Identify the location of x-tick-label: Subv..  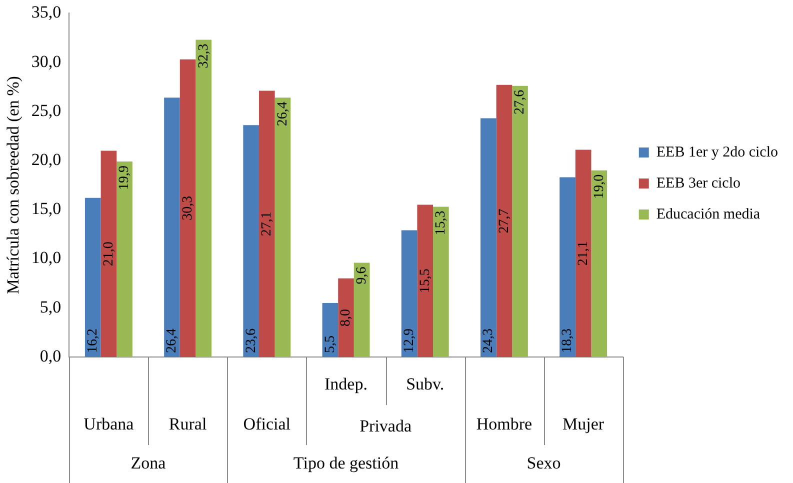
(425, 384).